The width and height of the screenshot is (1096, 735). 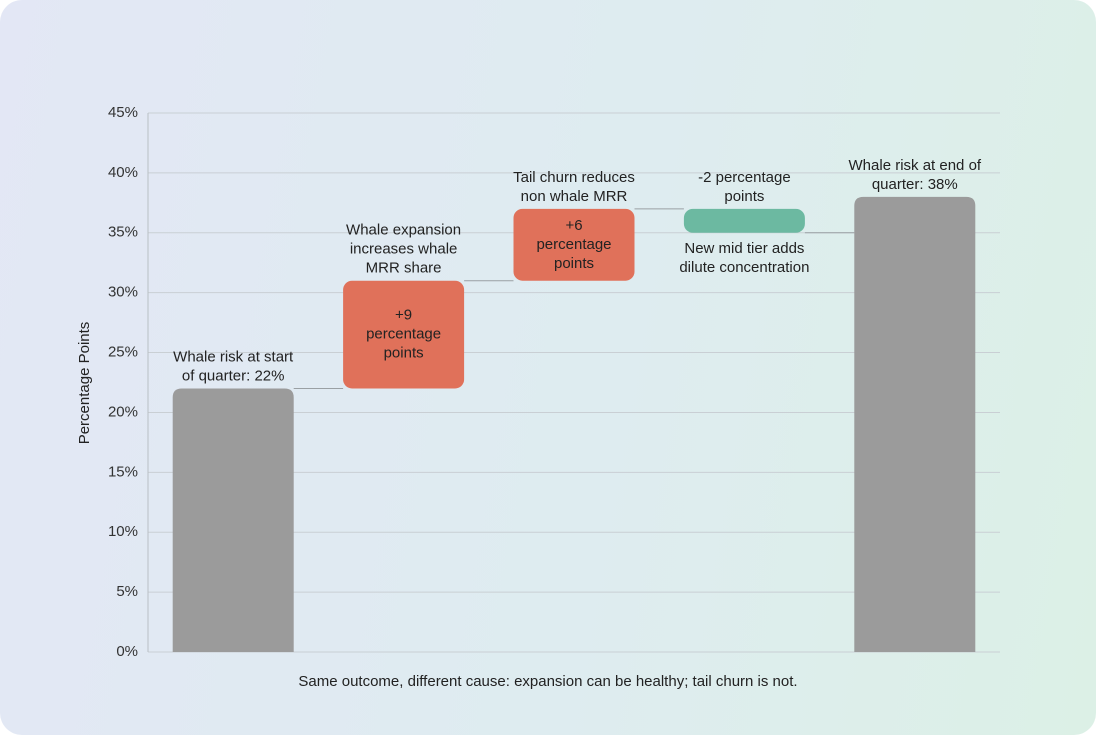 I want to click on text-line: MRR share, so click(x=404, y=268).